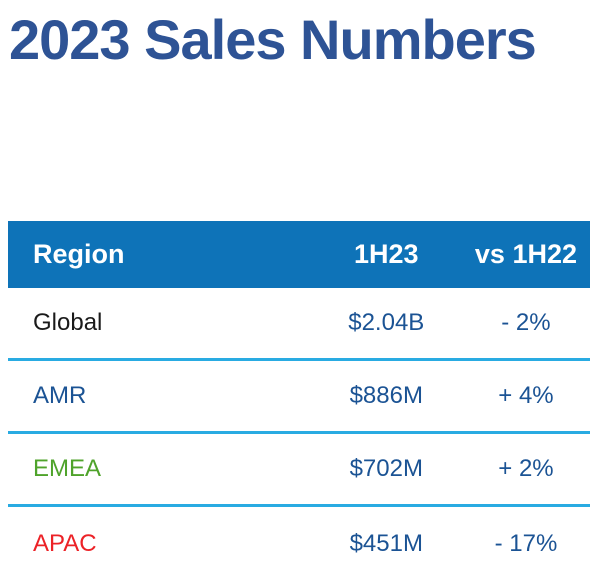  Describe the element at coordinates (526, 543) in the screenshot. I see `yoy-change: - 17%` at that location.